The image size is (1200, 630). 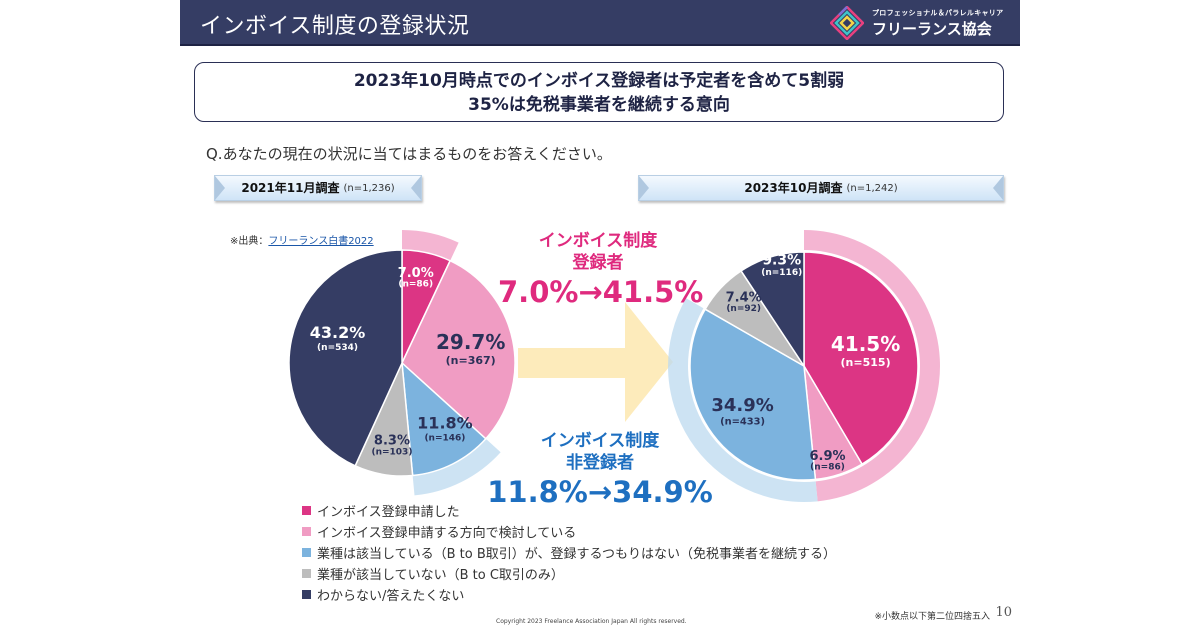 What do you see at coordinates (471, 360) in the screenshot?
I see `slice-count-label: (n=367)` at bounding box center [471, 360].